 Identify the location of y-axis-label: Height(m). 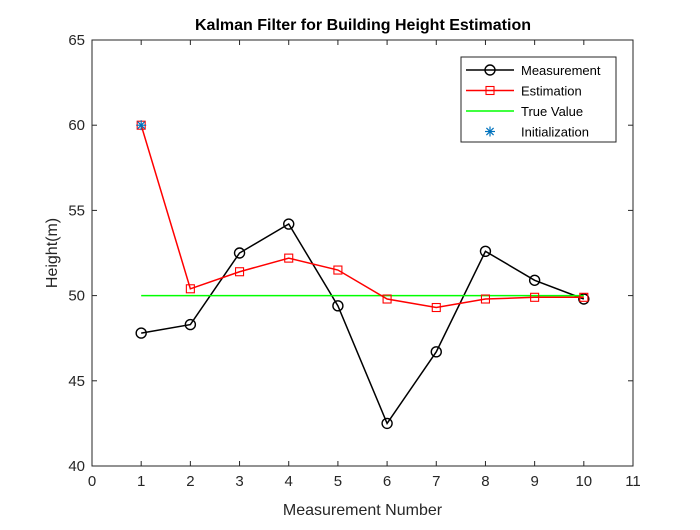
(52, 253).